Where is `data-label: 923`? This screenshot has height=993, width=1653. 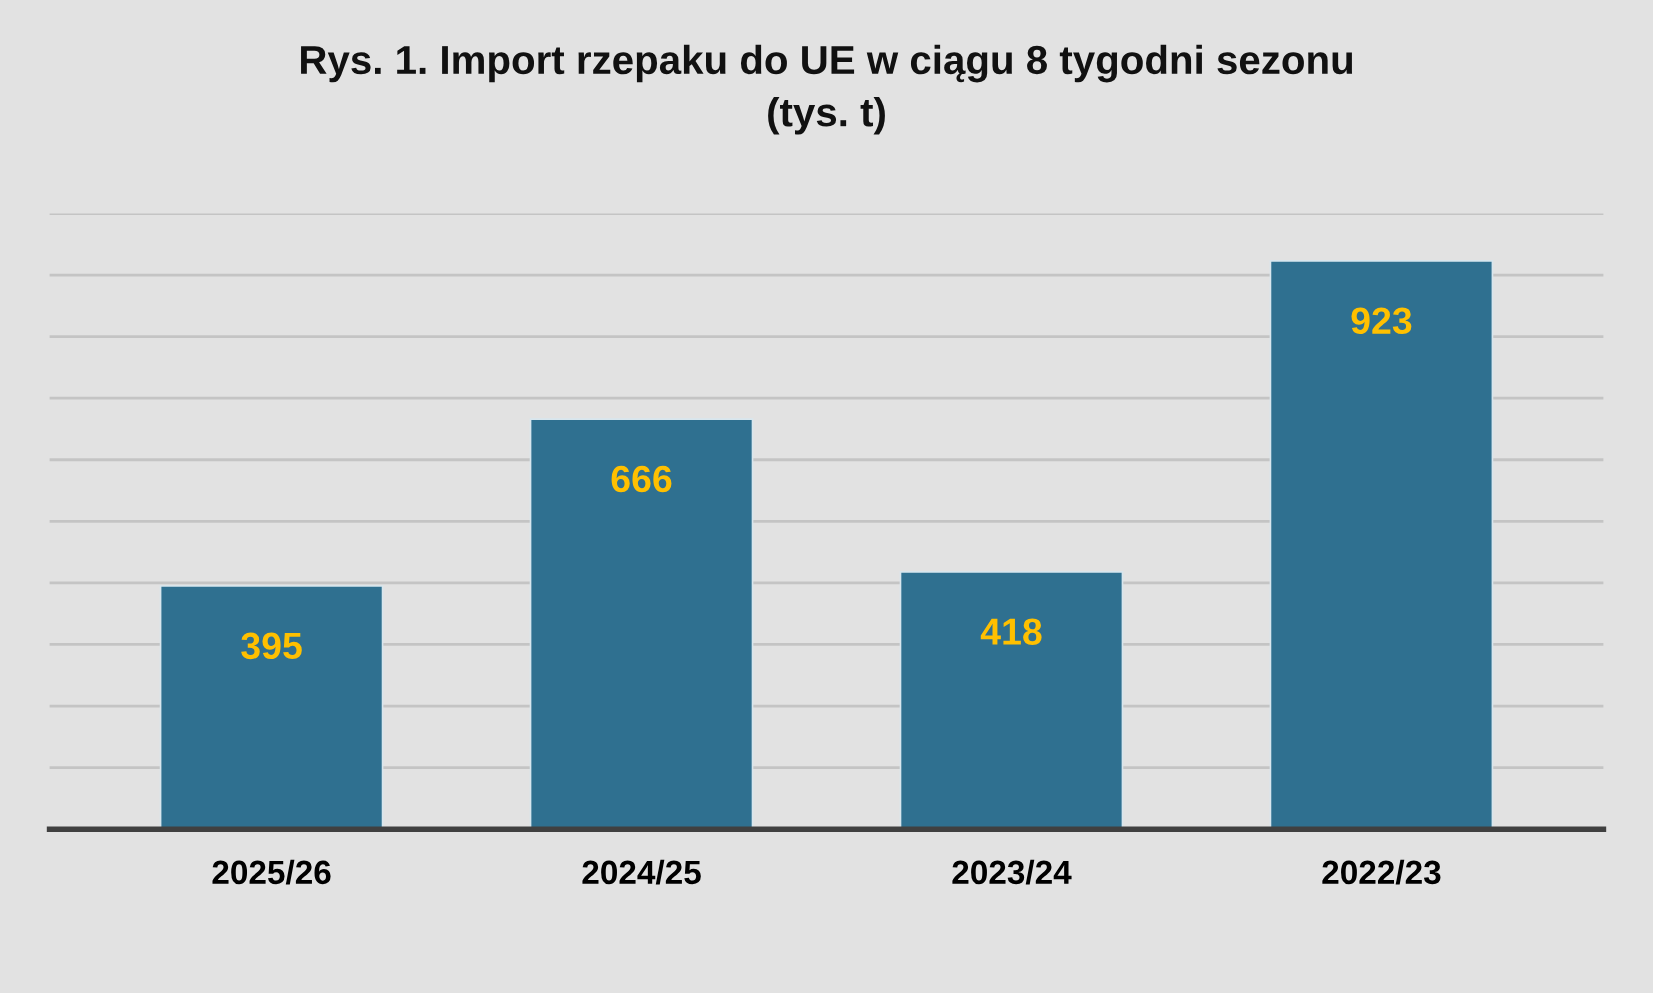
data-label: 923 is located at coordinates (1381, 321).